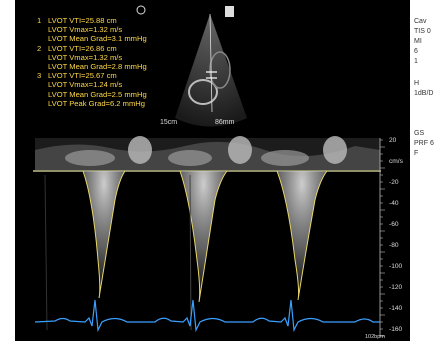 The image size is (436, 341). Describe the element at coordinates (394, 245) in the screenshot. I see `scale-tick-label: -80` at that location.